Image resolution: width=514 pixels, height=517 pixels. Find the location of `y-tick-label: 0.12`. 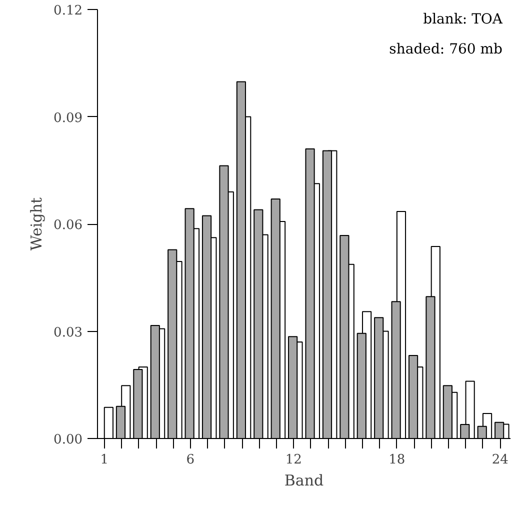

y-tick-label: 0.12 is located at coordinates (68, 11).